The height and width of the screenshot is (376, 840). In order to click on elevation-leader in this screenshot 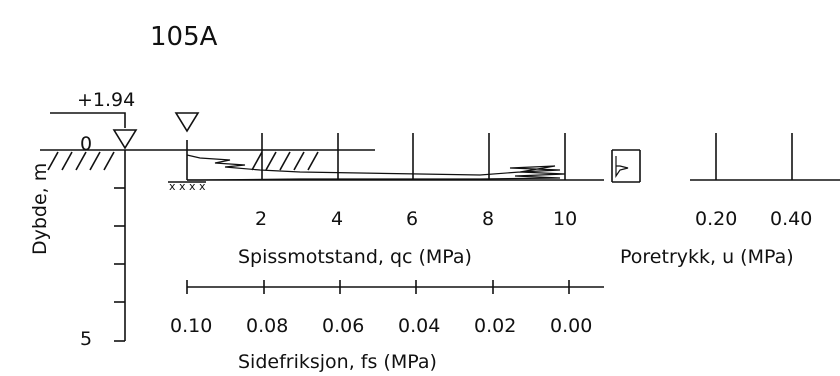, I will do `click(88, 120)`.